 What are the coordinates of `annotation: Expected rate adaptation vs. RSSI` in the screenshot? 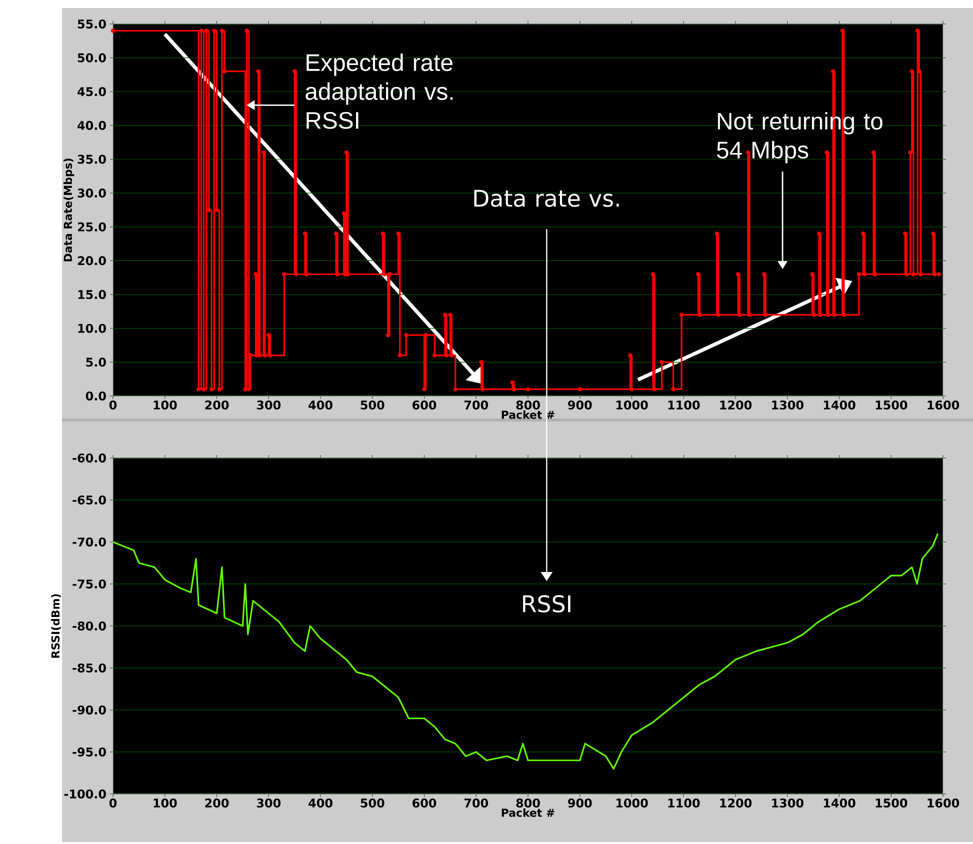 It's located at (379, 91).